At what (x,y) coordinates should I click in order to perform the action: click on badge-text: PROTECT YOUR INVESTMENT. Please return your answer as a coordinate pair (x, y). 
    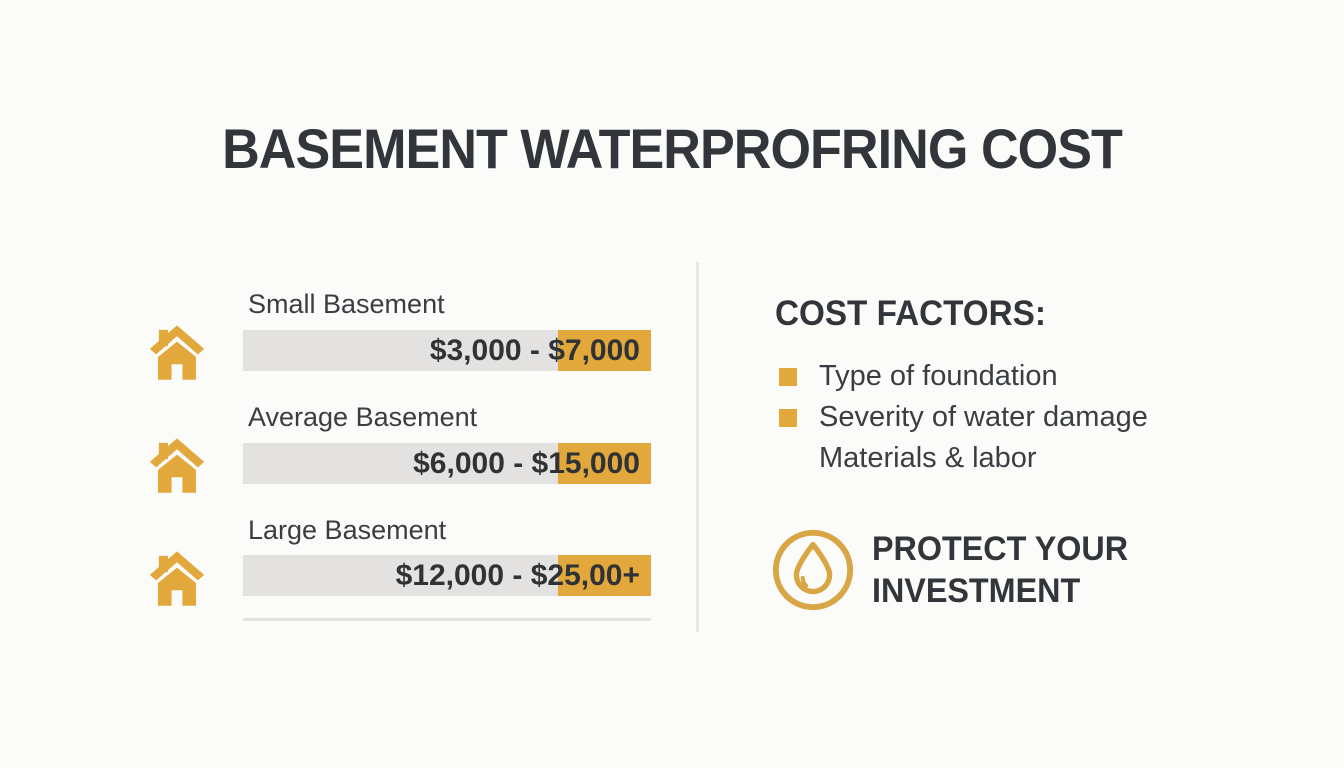
    Looking at the image, I should click on (1000, 570).